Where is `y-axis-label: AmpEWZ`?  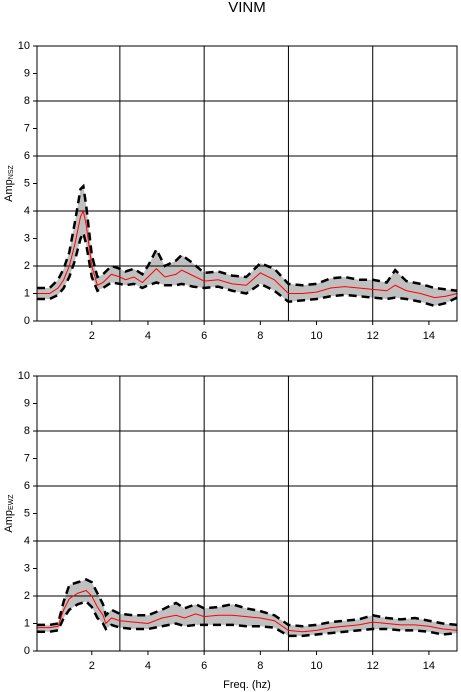
y-axis-label: AmpEWZ is located at coordinates (9, 513).